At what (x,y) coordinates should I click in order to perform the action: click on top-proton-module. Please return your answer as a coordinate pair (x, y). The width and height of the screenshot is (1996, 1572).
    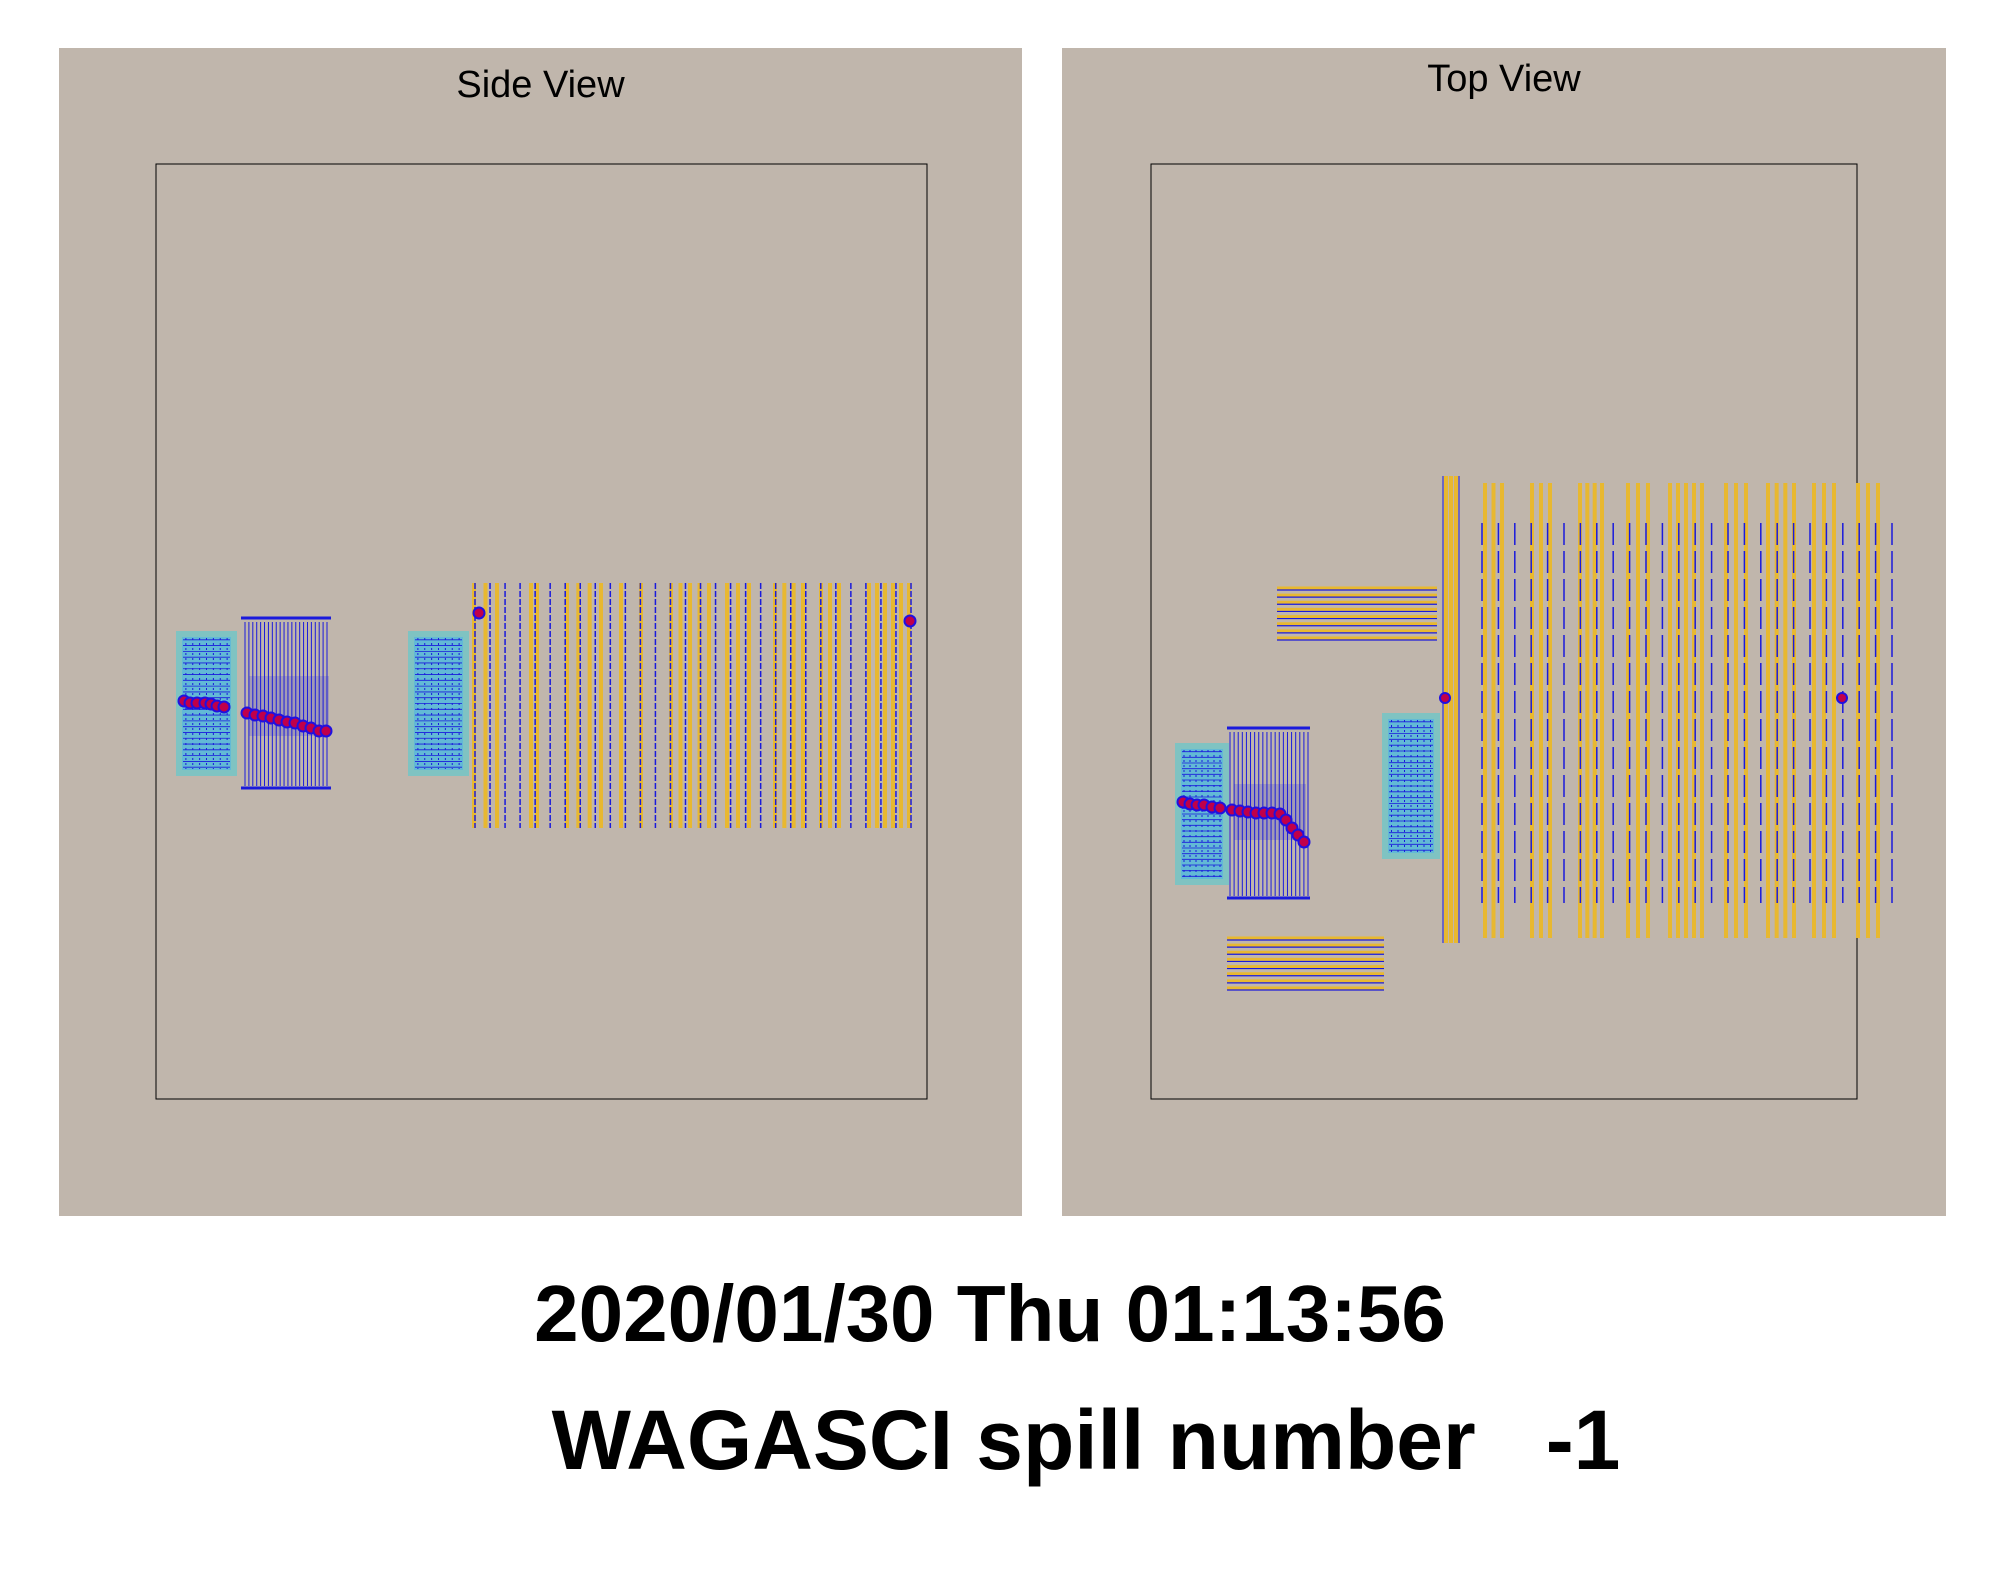
    Looking at the image, I should click on (1202, 814).